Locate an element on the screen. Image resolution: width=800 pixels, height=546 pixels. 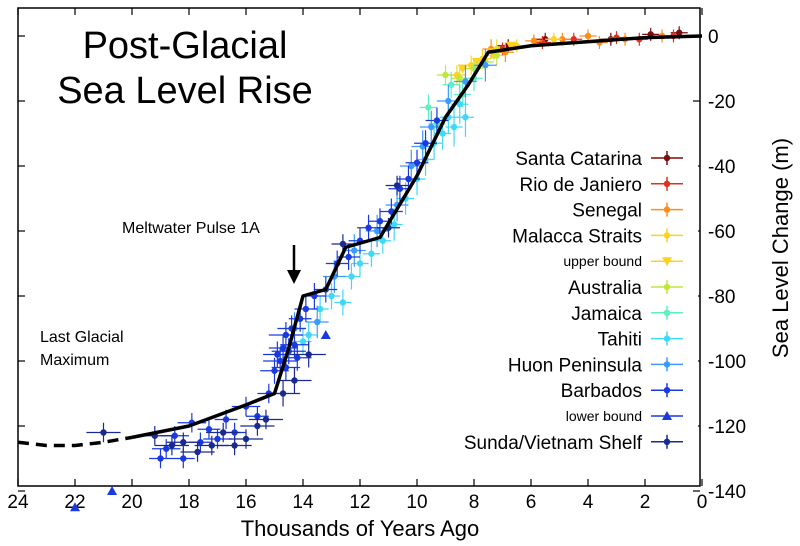
trend-dashed is located at coordinates (75, 441).